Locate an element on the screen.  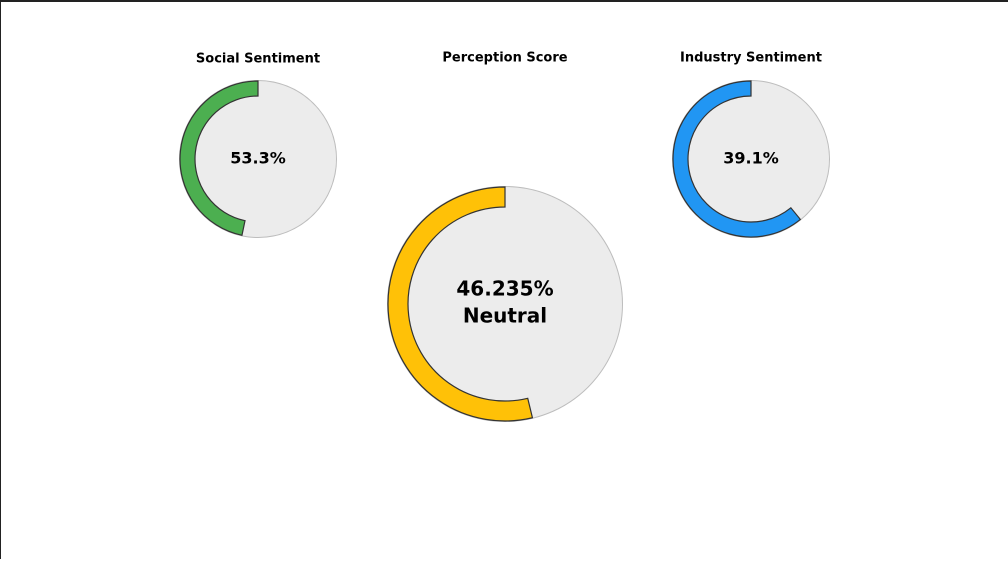
gauge-title: Perception Score is located at coordinates (504, 58).